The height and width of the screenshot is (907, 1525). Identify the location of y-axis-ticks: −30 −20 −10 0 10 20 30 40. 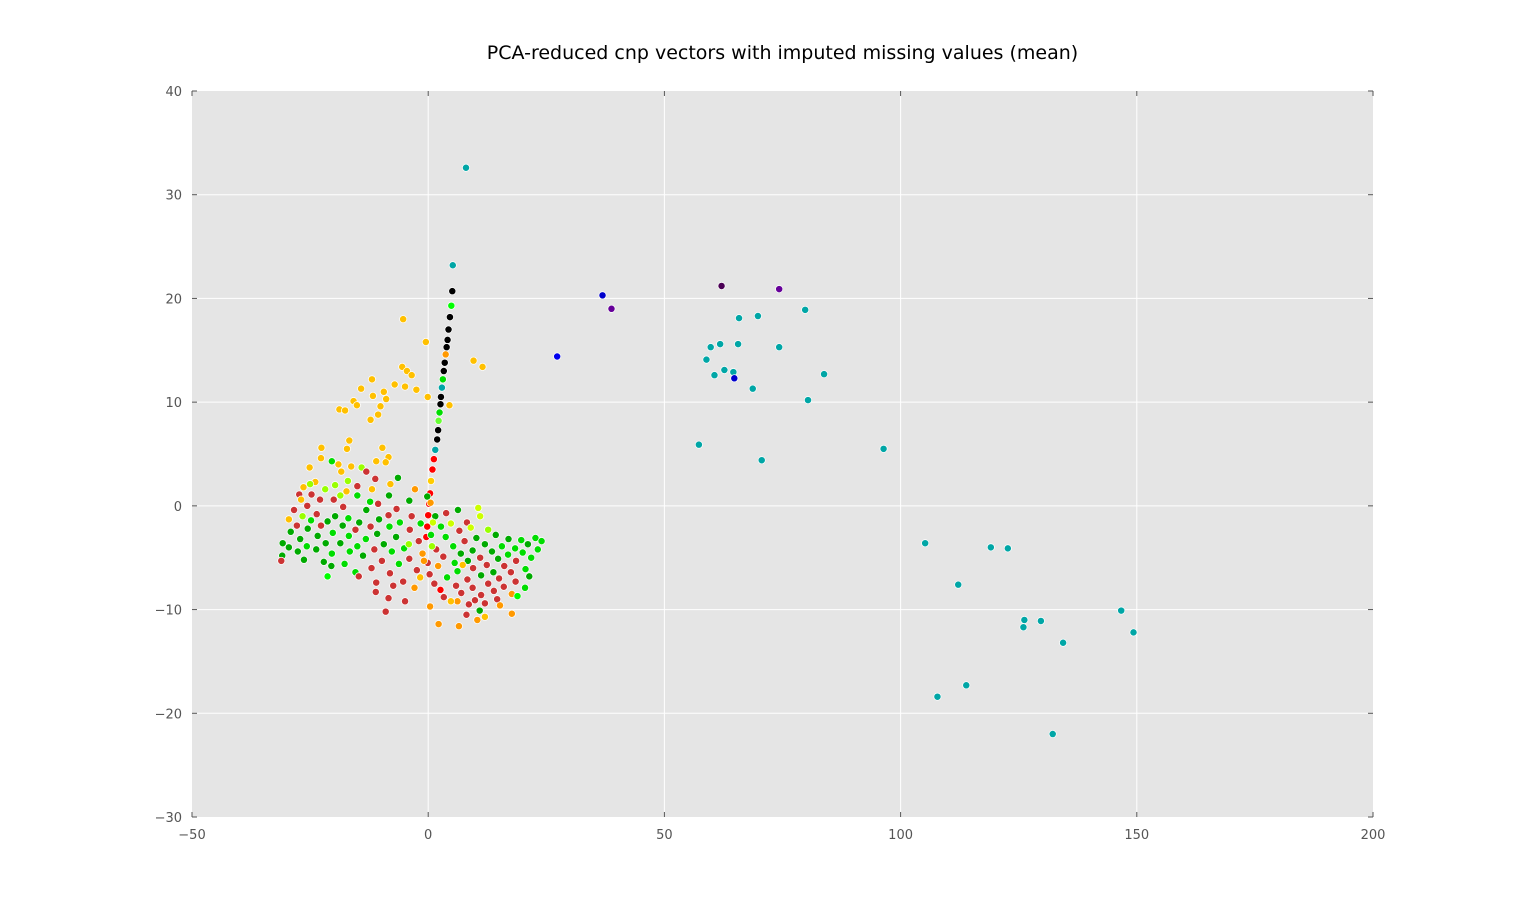
(168, 455).